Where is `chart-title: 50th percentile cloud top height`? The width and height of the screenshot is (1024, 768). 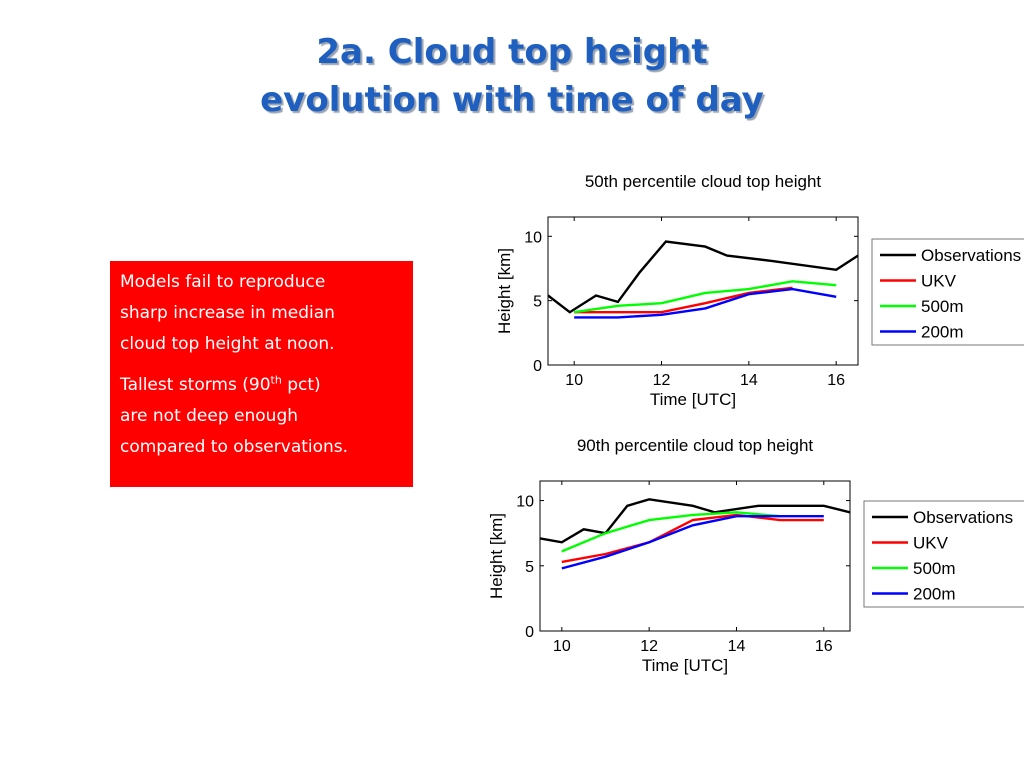 chart-title: 50th percentile cloud top height is located at coordinates (703, 181).